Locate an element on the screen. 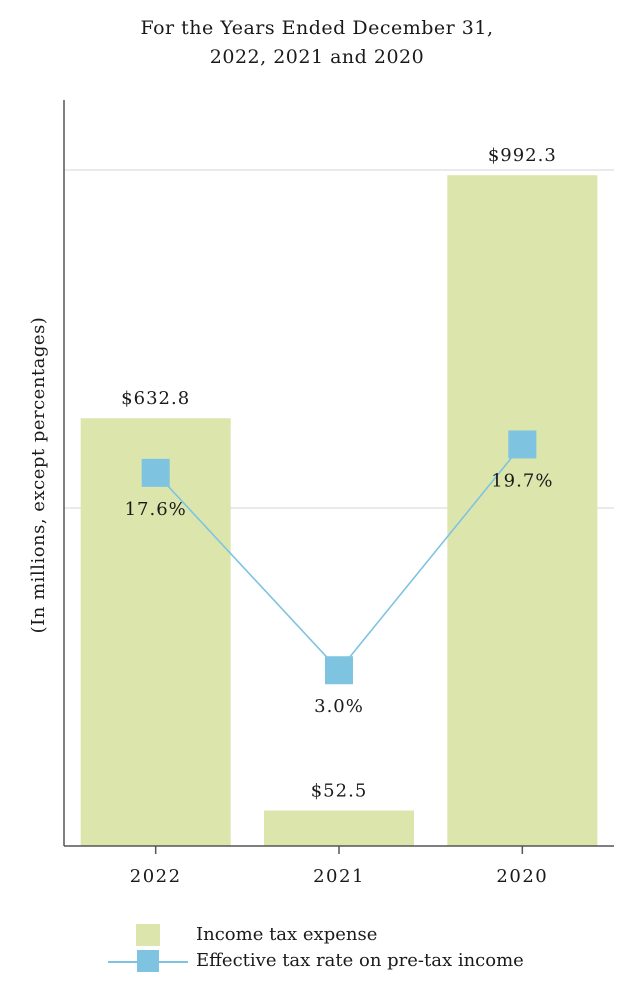 The height and width of the screenshot is (1000, 634). x-tick-label-2022: 2022 is located at coordinates (156, 876).